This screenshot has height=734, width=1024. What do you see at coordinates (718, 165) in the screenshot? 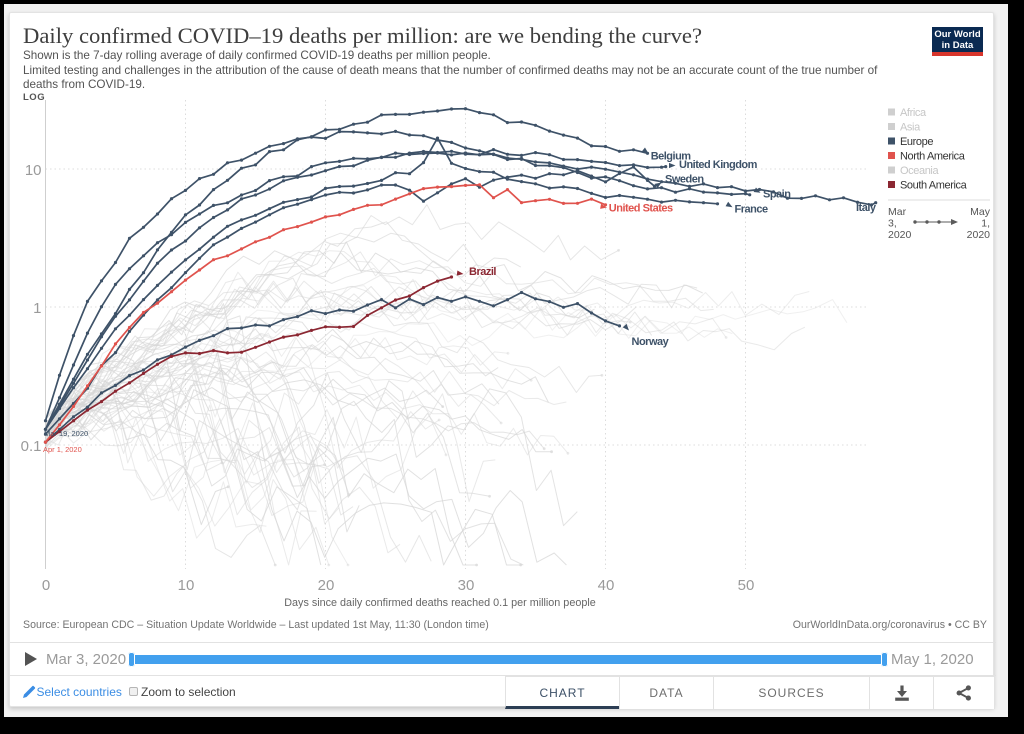
I see `svg-text: United Kingdom` at bounding box center [718, 165].